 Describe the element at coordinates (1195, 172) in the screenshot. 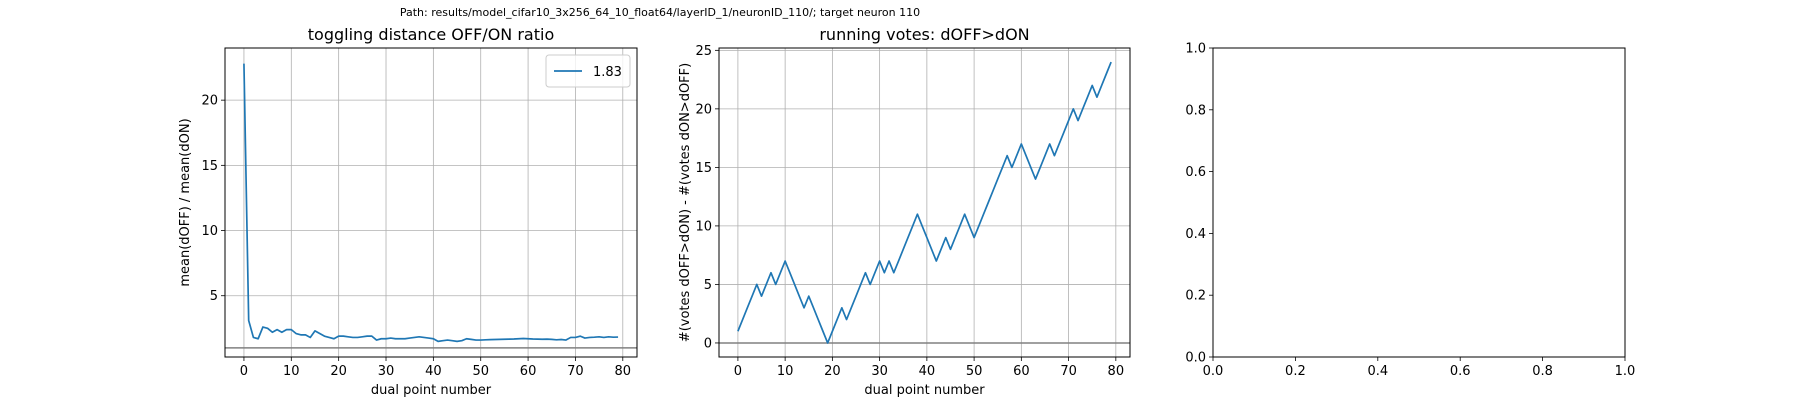

I see `y-tick-label: 0.6` at that location.